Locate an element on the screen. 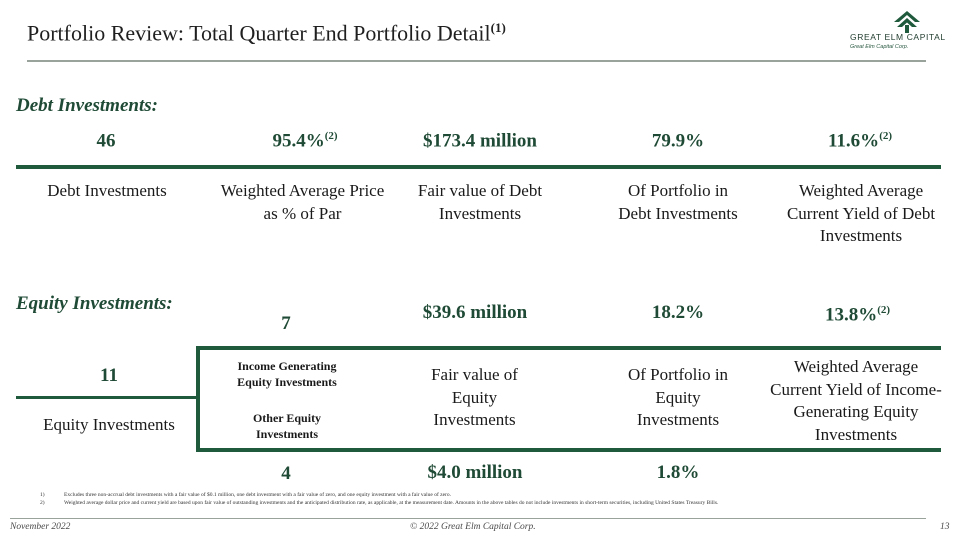 The width and height of the screenshot is (960, 540). debt-price-value: 95.4%(2) is located at coordinates (305, 141).